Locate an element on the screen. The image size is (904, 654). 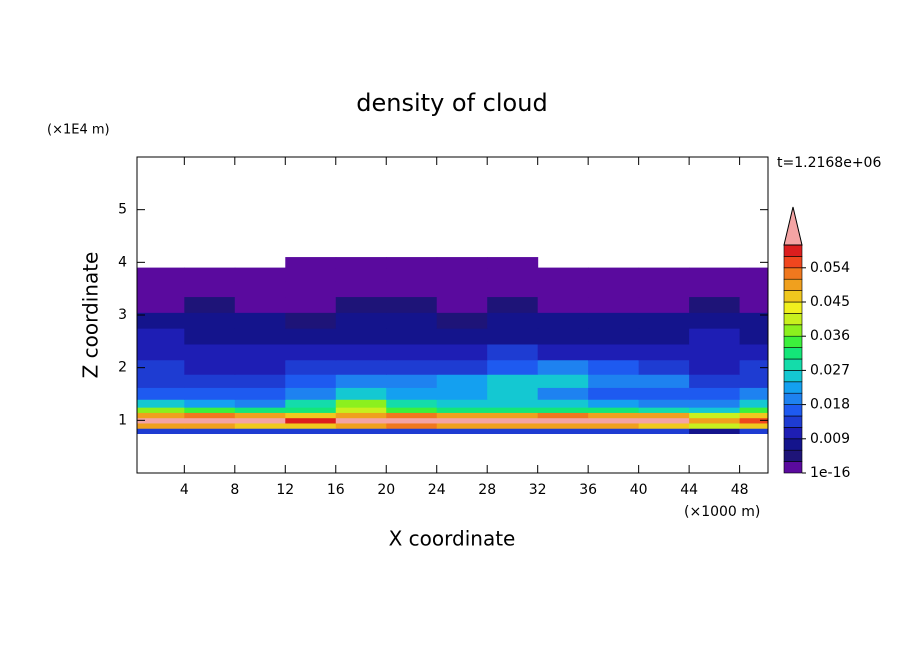
y-unit: (×1E4 m) is located at coordinates (78, 130).